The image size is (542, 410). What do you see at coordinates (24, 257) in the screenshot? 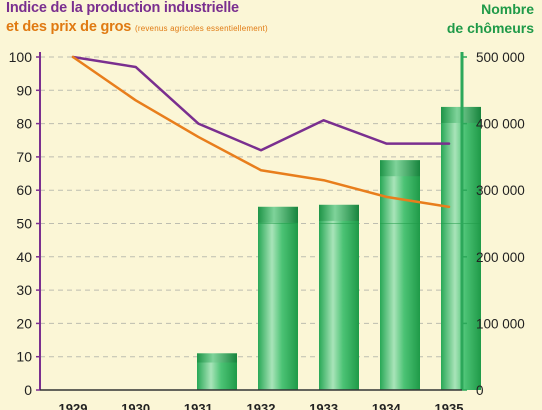
I see `left-tick-40: 40` at bounding box center [24, 257].